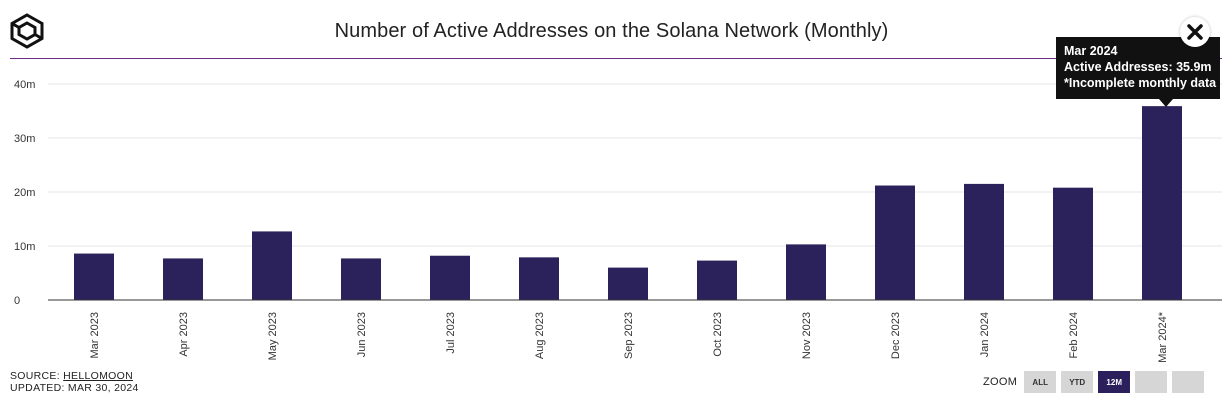  Describe the element at coordinates (27, 31) in the screenshot. I see `brand-logo-icon` at that location.